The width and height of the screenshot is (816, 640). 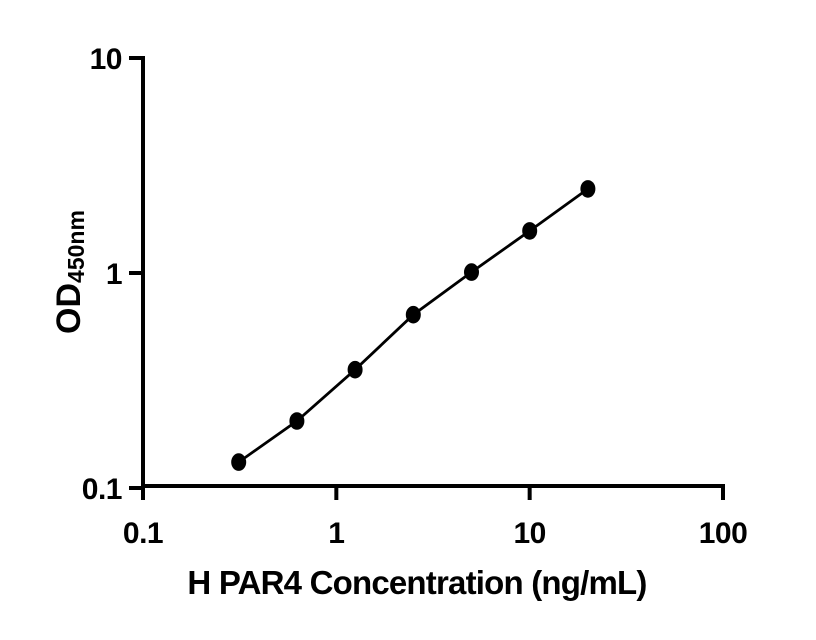 What do you see at coordinates (76, 246) in the screenshot?
I see `y-axis-title-subscript: 450nm` at bounding box center [76, 246].